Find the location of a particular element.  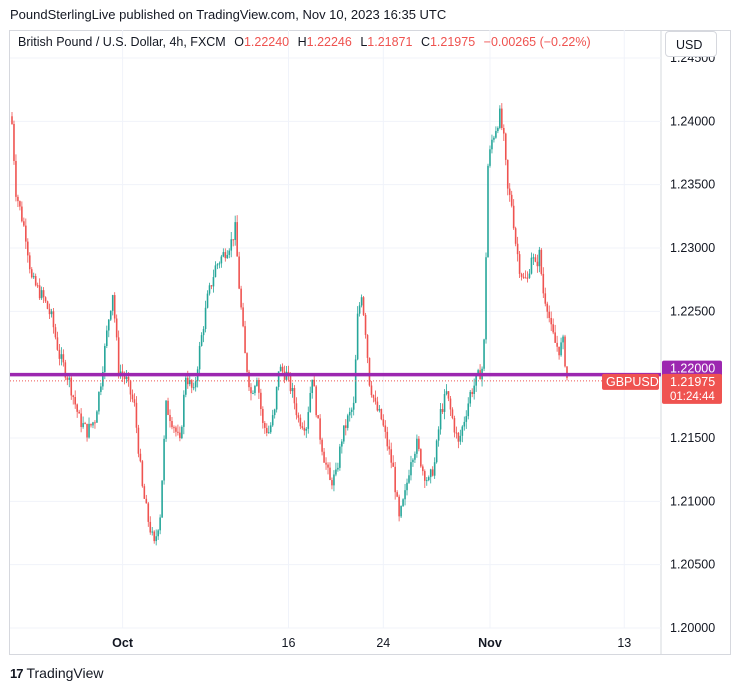

symbol-title: British Pound / U.S. Dollar, 4h, FXCM is located at coordinates (122, 42).